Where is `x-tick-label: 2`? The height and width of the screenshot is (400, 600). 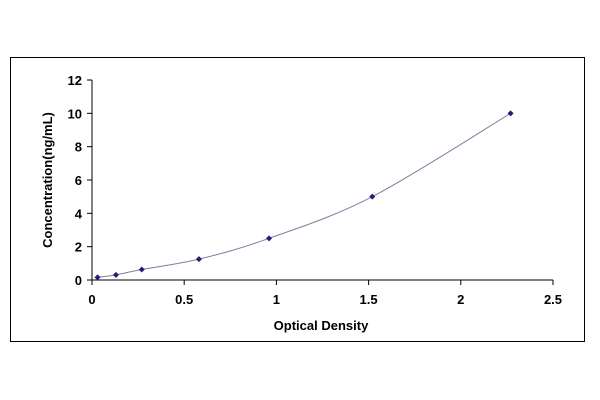
x-tick-label: 2 is located at coordinates (460, 299).